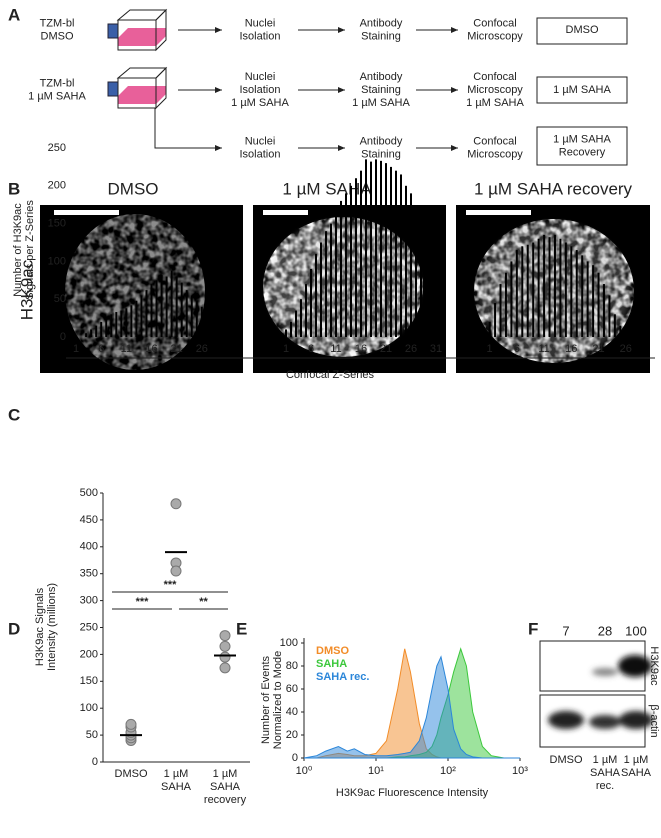  I want to click on y-tick-label: 20, so click(292, 735).